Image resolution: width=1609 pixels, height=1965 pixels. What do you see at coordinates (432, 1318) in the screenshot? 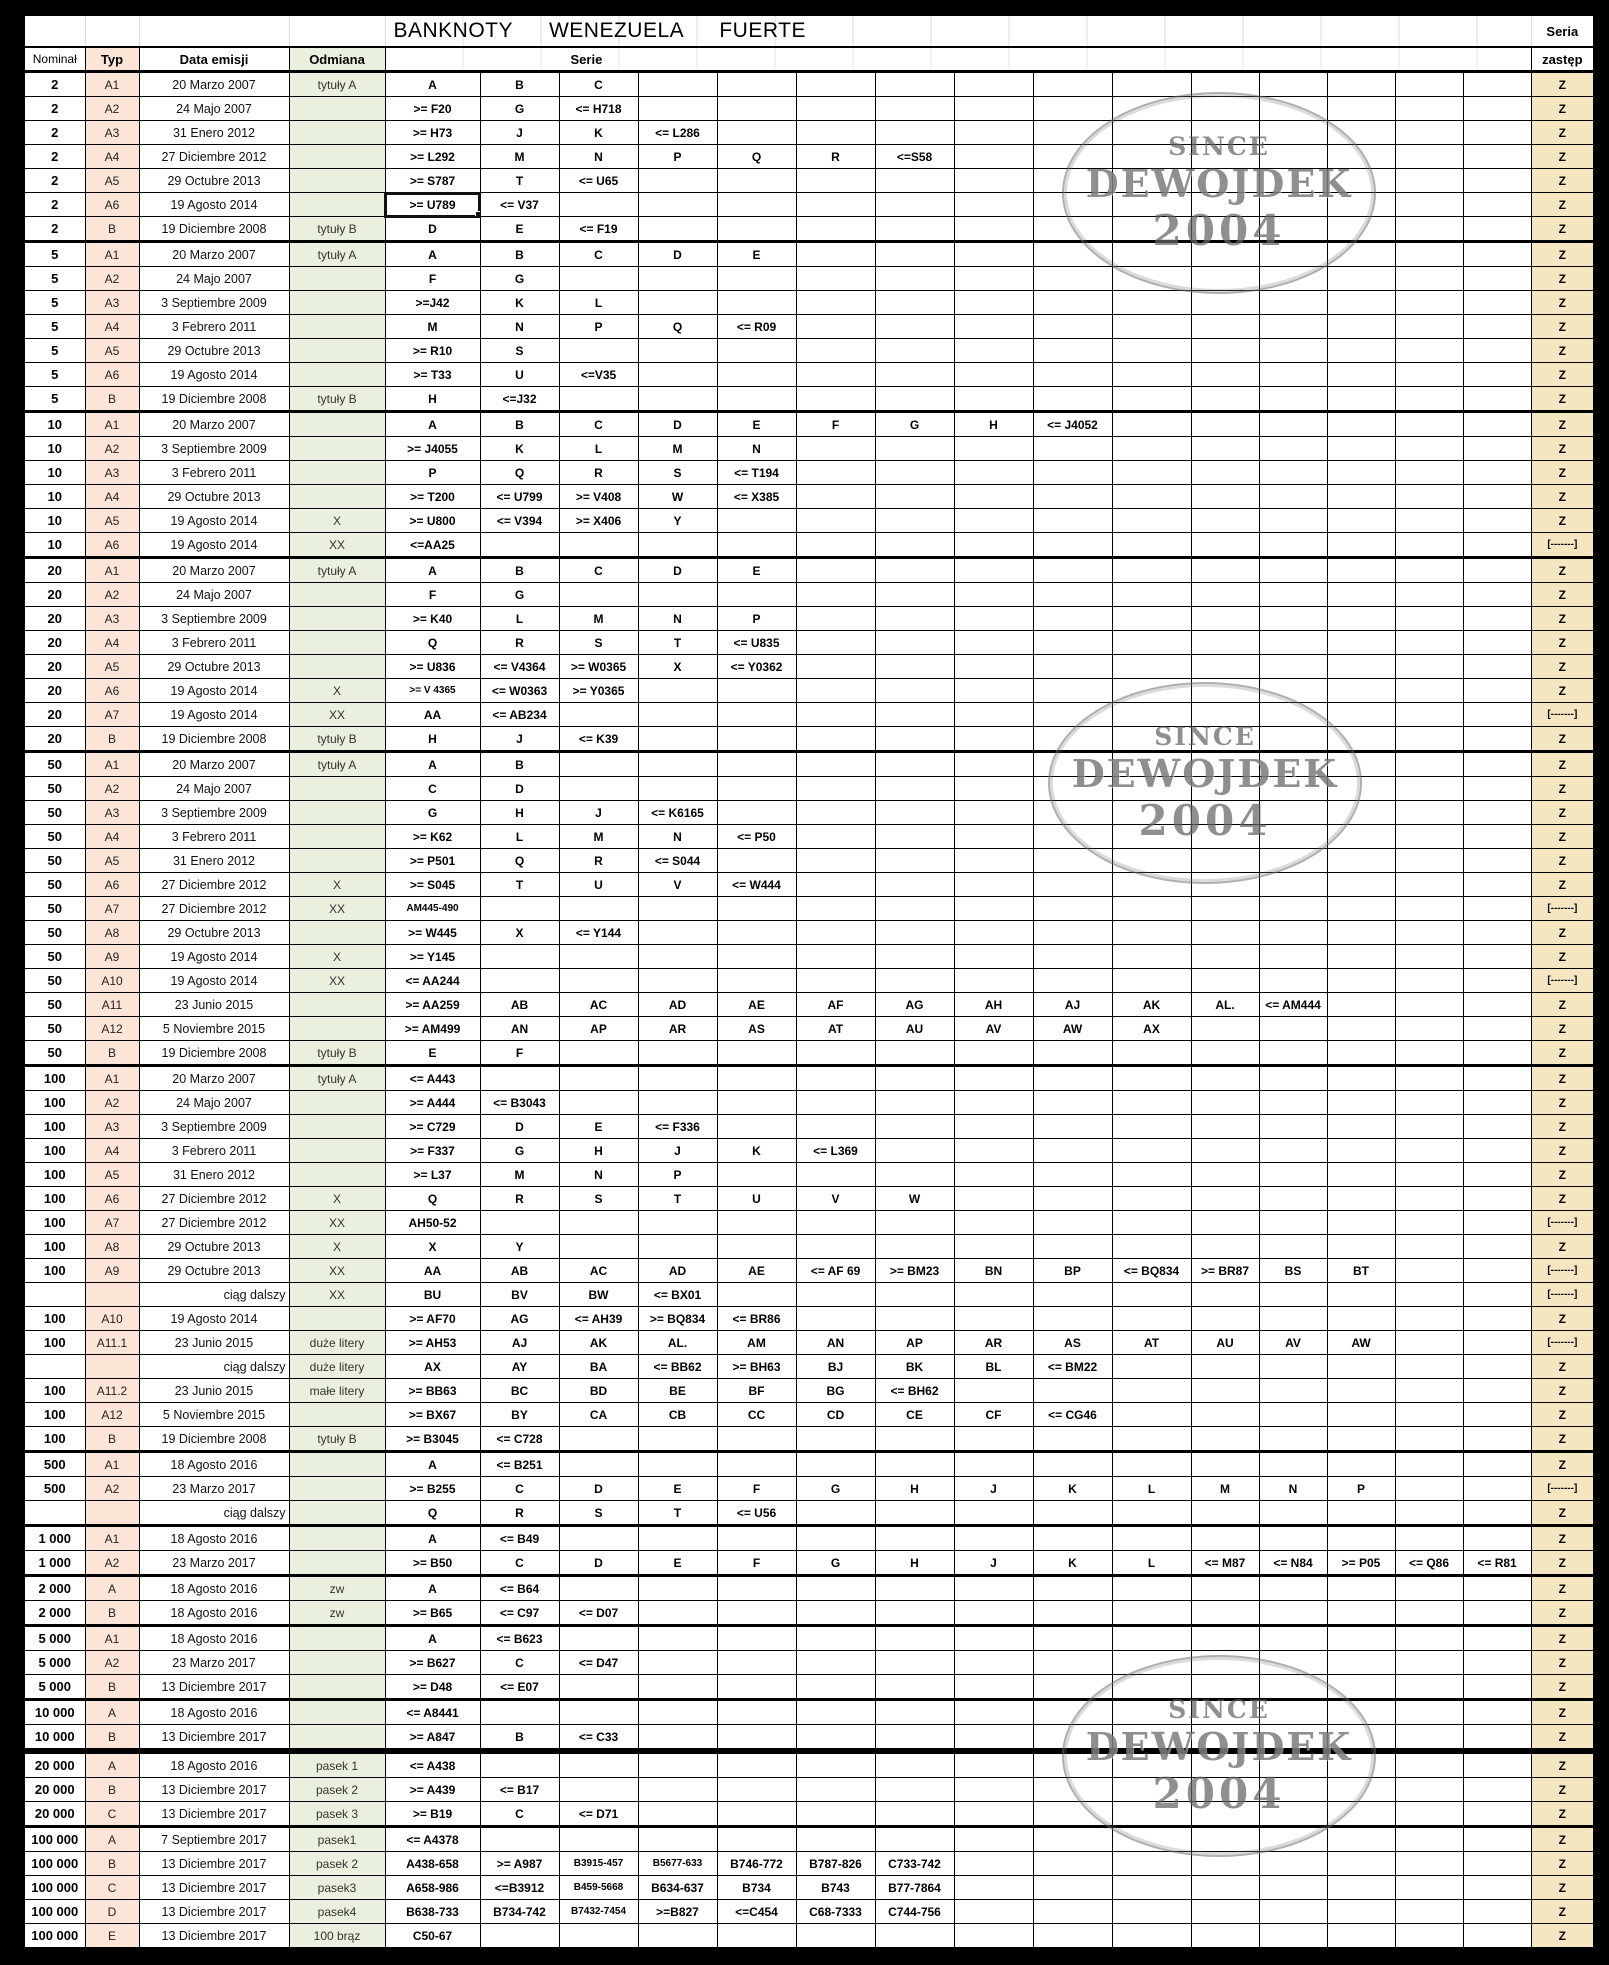
I see `serie-cell: >= AF70` at bounding box center [432, 1318].